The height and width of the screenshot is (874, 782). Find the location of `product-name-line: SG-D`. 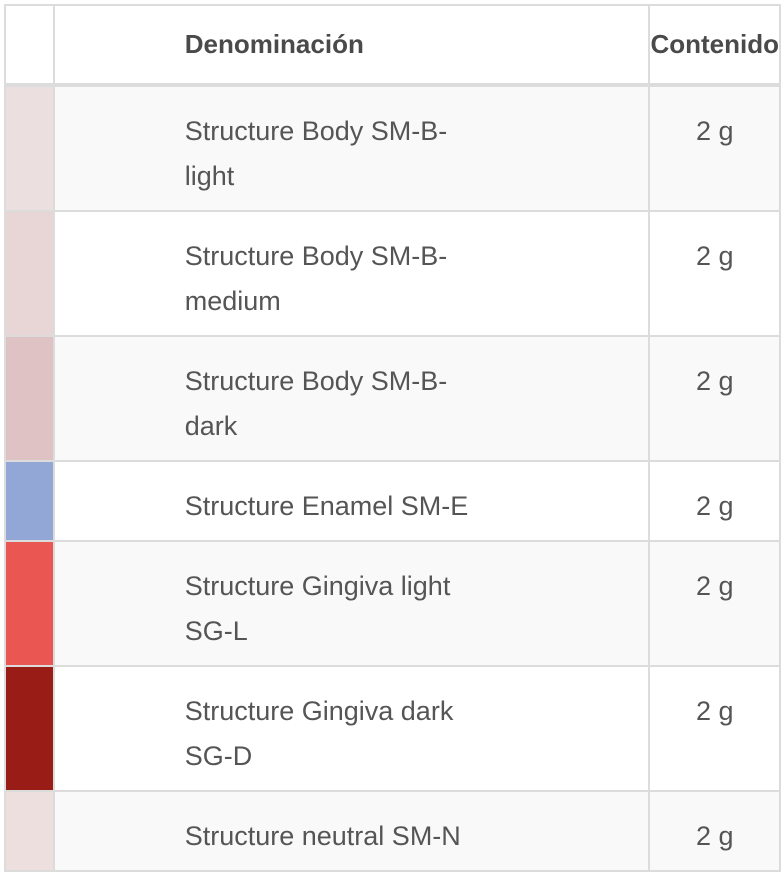

product-name-line: SG-D is located at coordinates (218, 756).